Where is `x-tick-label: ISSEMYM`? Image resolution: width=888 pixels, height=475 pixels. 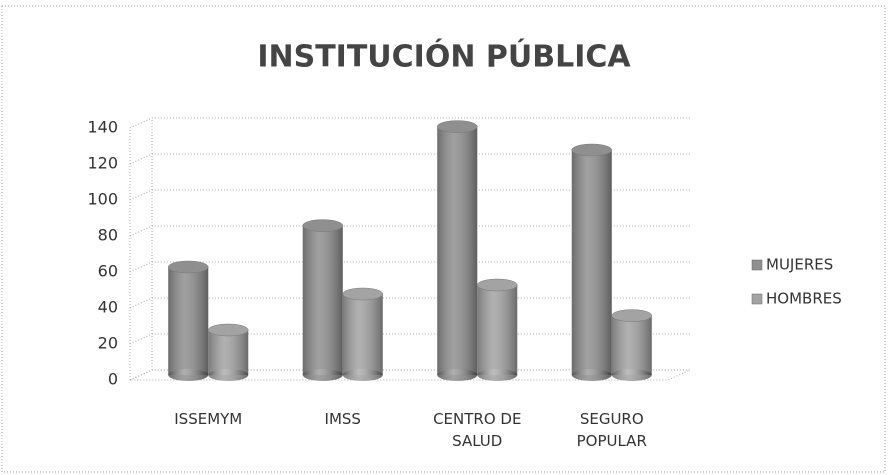
x-tick-label: ISSEMYM is located at coordinates (208, 419).